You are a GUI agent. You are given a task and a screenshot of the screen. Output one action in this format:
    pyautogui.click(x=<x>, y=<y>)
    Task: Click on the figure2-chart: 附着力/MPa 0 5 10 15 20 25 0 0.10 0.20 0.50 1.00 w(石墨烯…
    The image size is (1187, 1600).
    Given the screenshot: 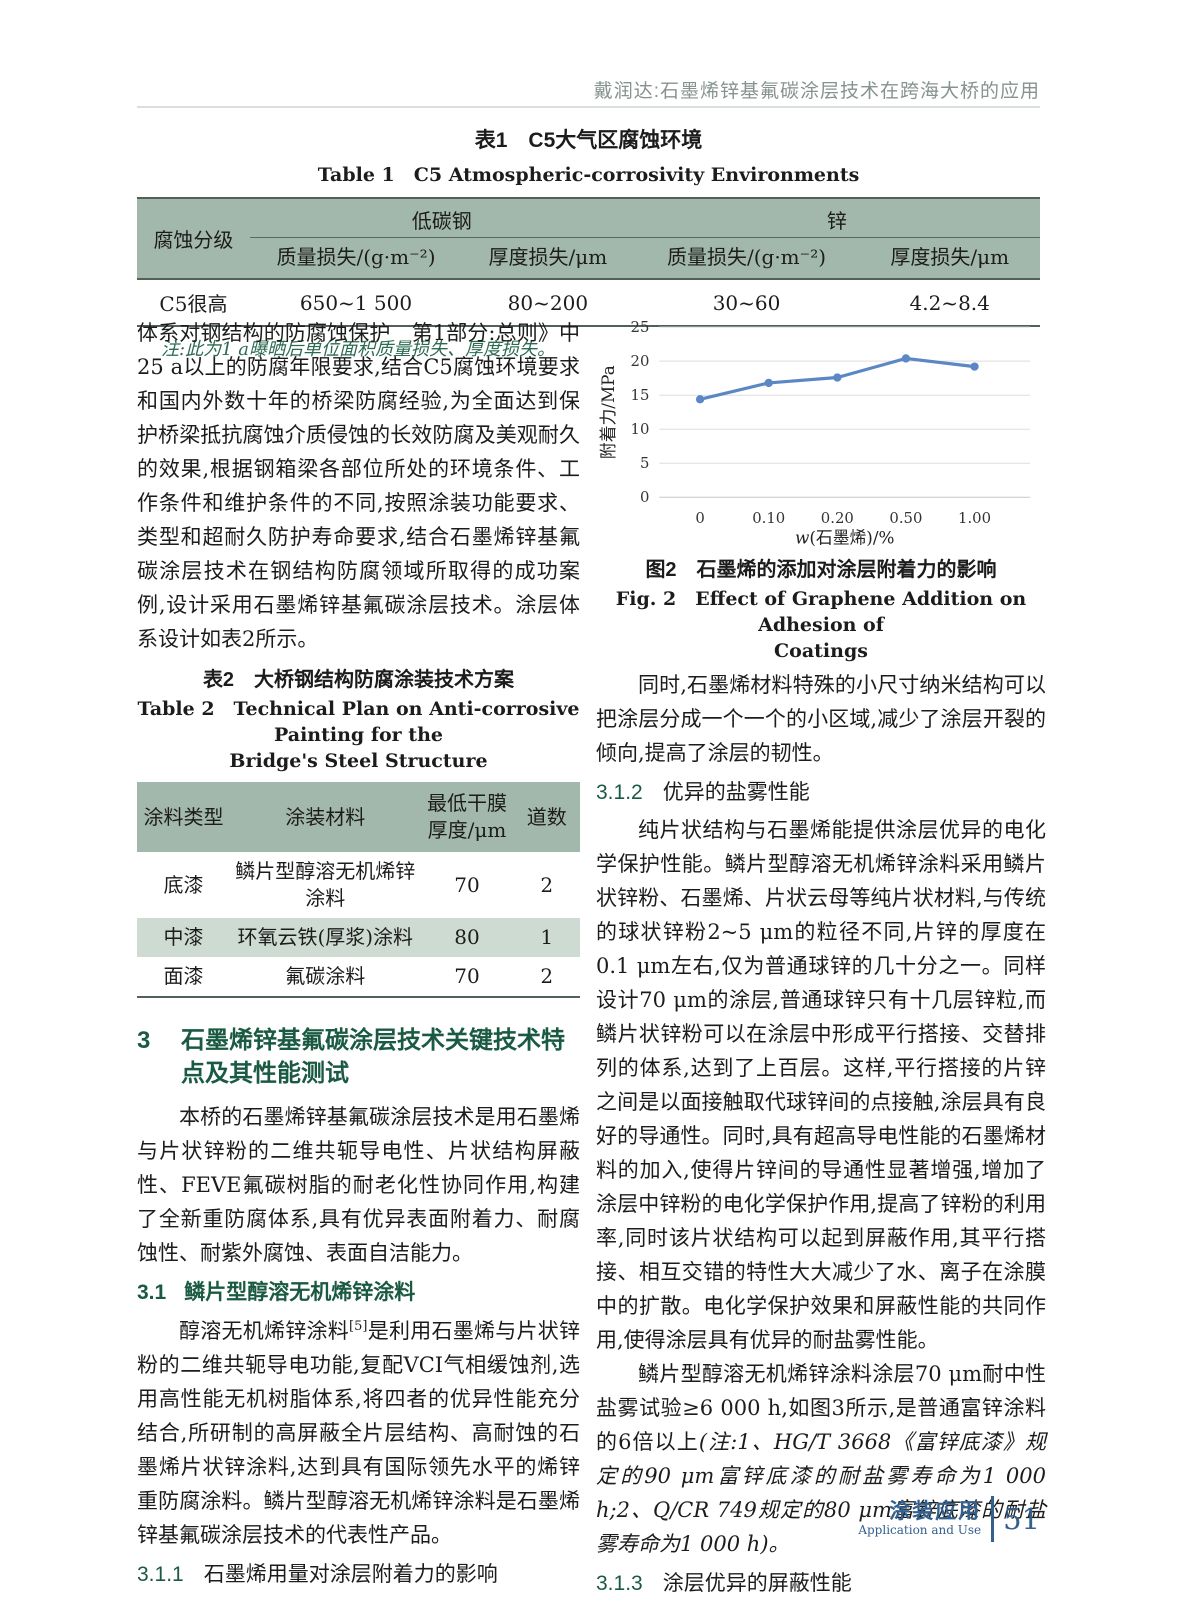 What is the action you would take?
    pyautogui.click(x=821, y=431)
    